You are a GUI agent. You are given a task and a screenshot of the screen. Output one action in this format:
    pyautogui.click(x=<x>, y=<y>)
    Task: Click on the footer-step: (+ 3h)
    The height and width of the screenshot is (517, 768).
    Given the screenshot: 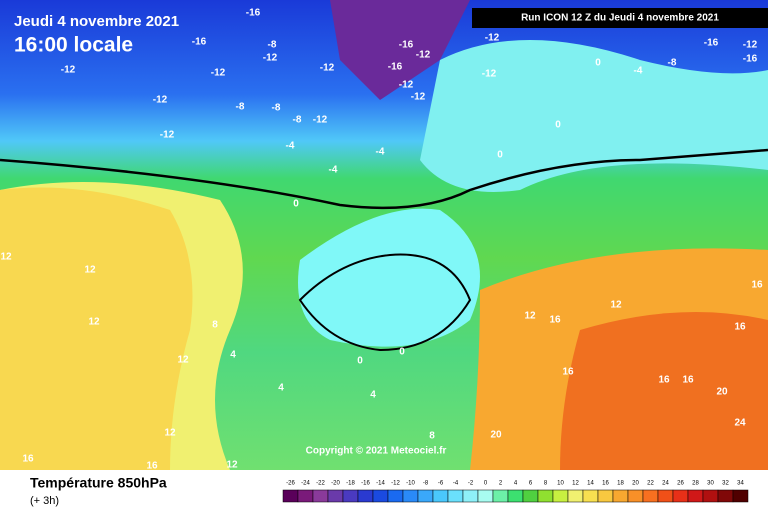 What is the action you would take?
    pyautogui.click(x=44, y=501)
    